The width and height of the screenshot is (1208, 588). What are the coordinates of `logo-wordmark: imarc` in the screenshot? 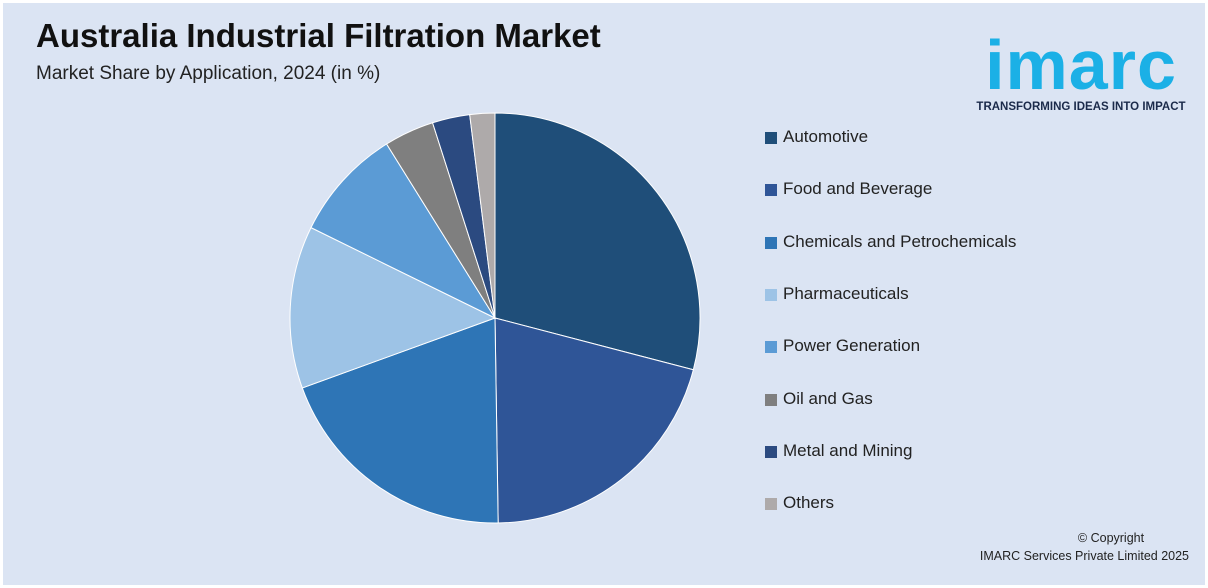 It's located at (1081, 65).